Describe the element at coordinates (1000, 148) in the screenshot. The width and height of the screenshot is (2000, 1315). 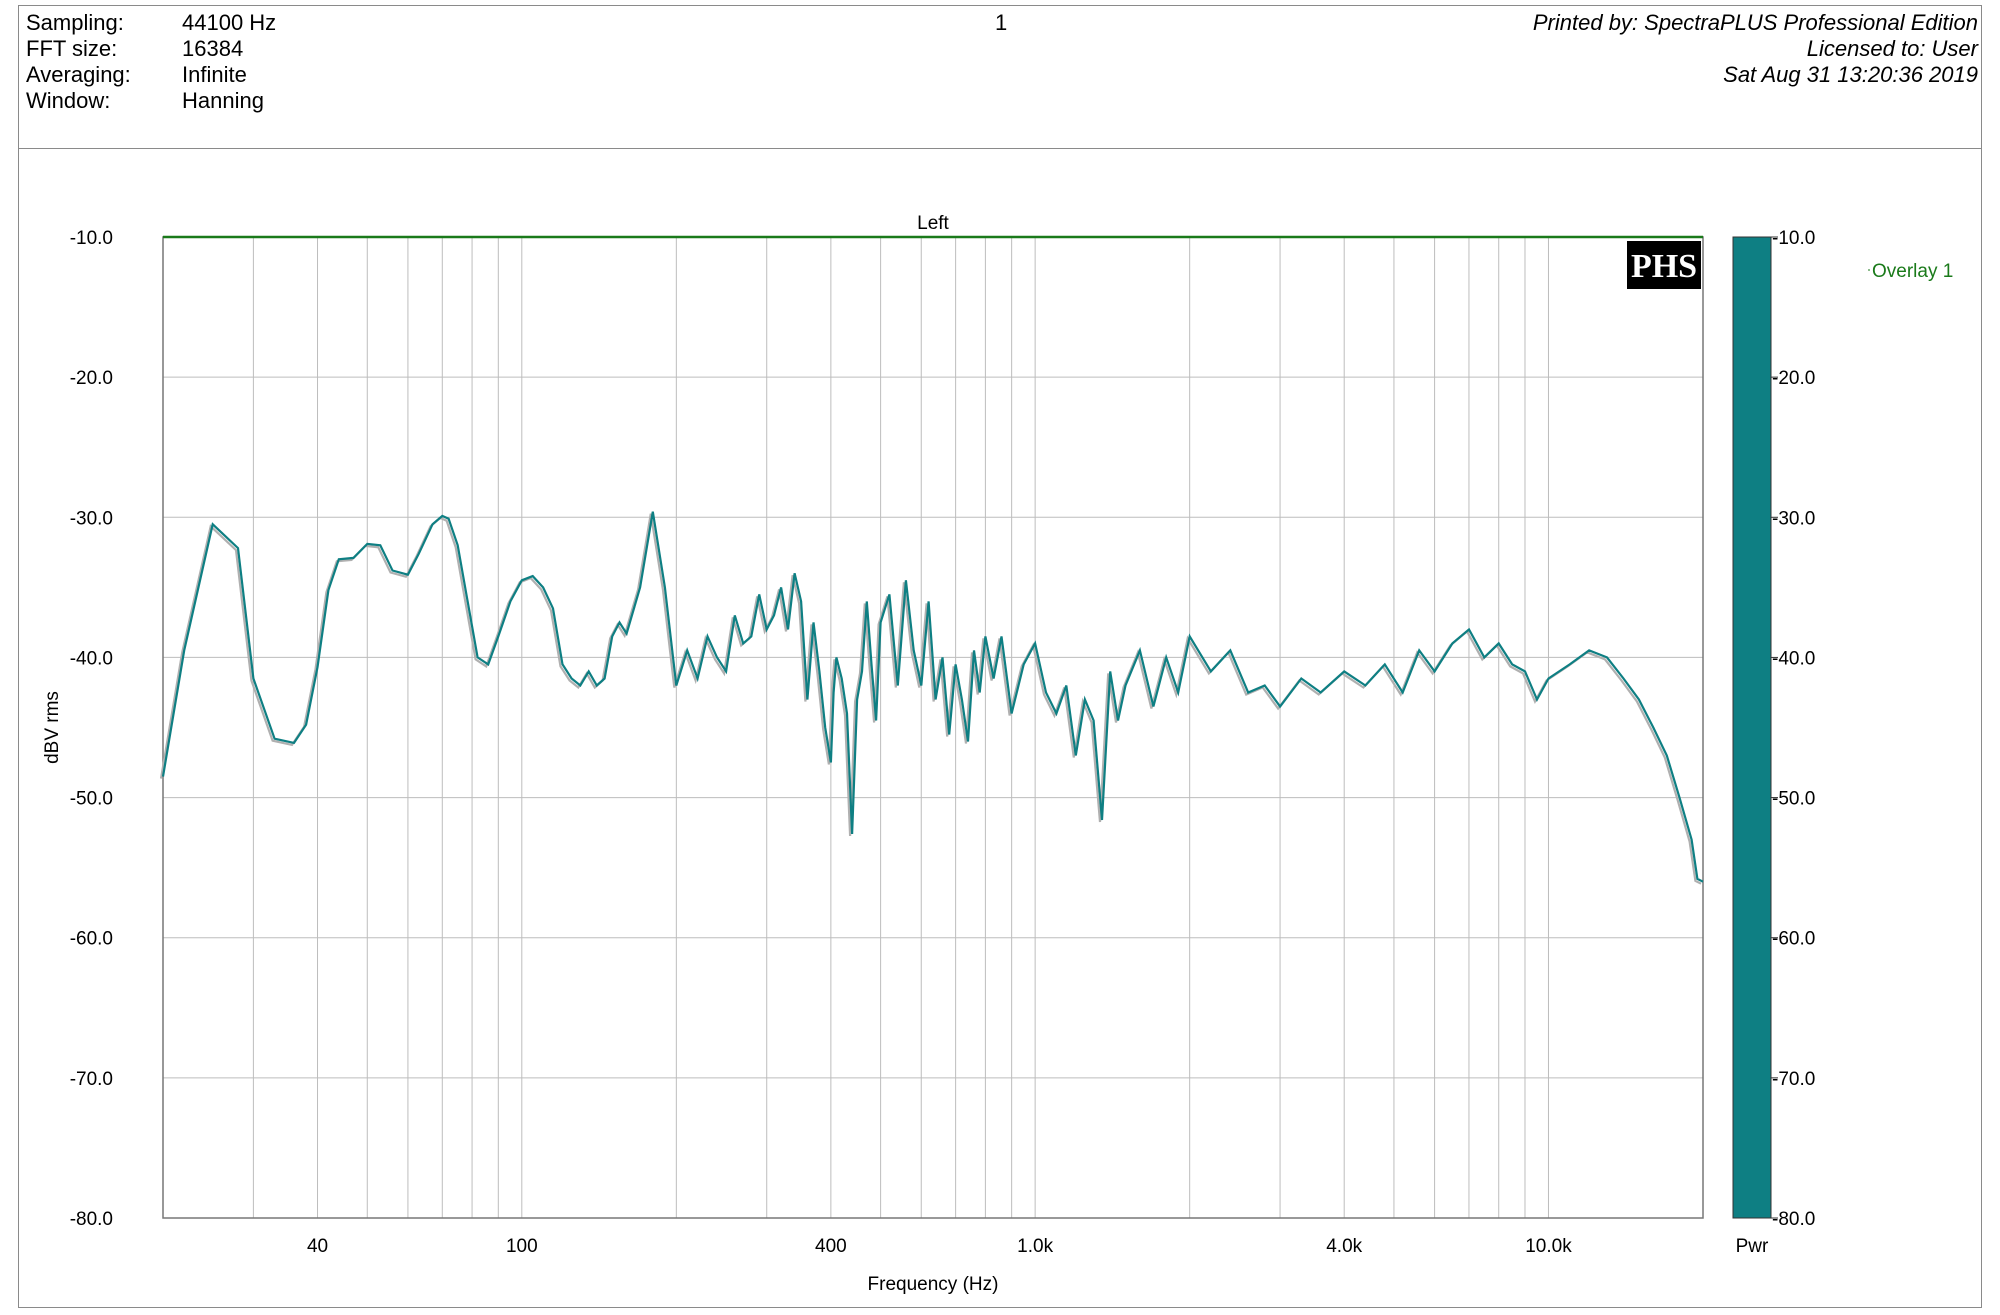
I see `header-separator` at that location.